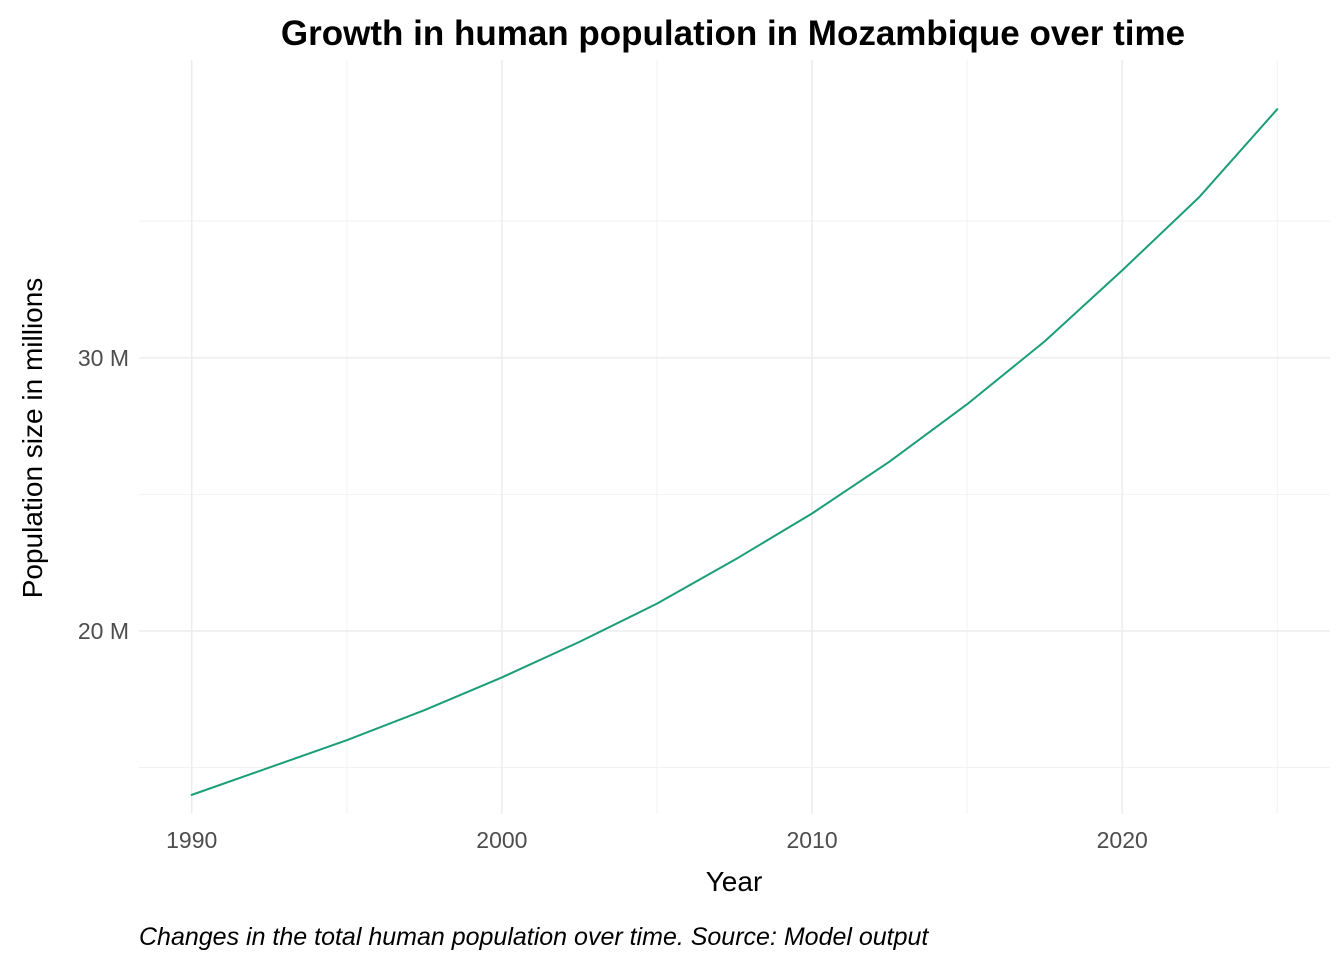 This screenshot has width=1344, height=960. I want to click on x-tick-label: 1990, so click(191, 840).